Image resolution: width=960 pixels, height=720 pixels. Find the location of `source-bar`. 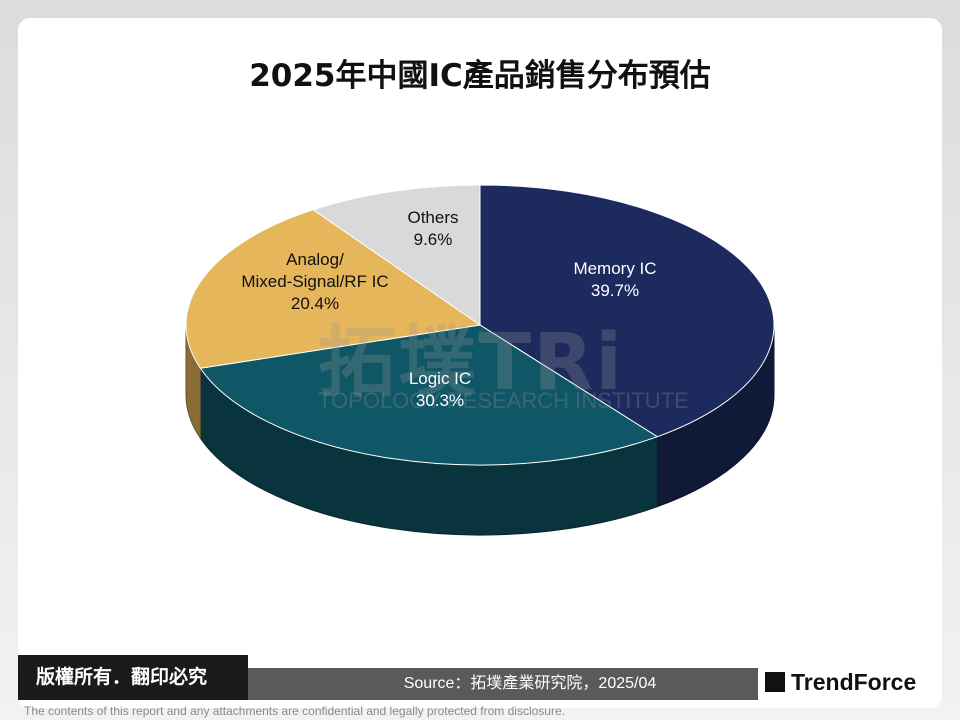

source-bar is located at coordinates (503, 684).